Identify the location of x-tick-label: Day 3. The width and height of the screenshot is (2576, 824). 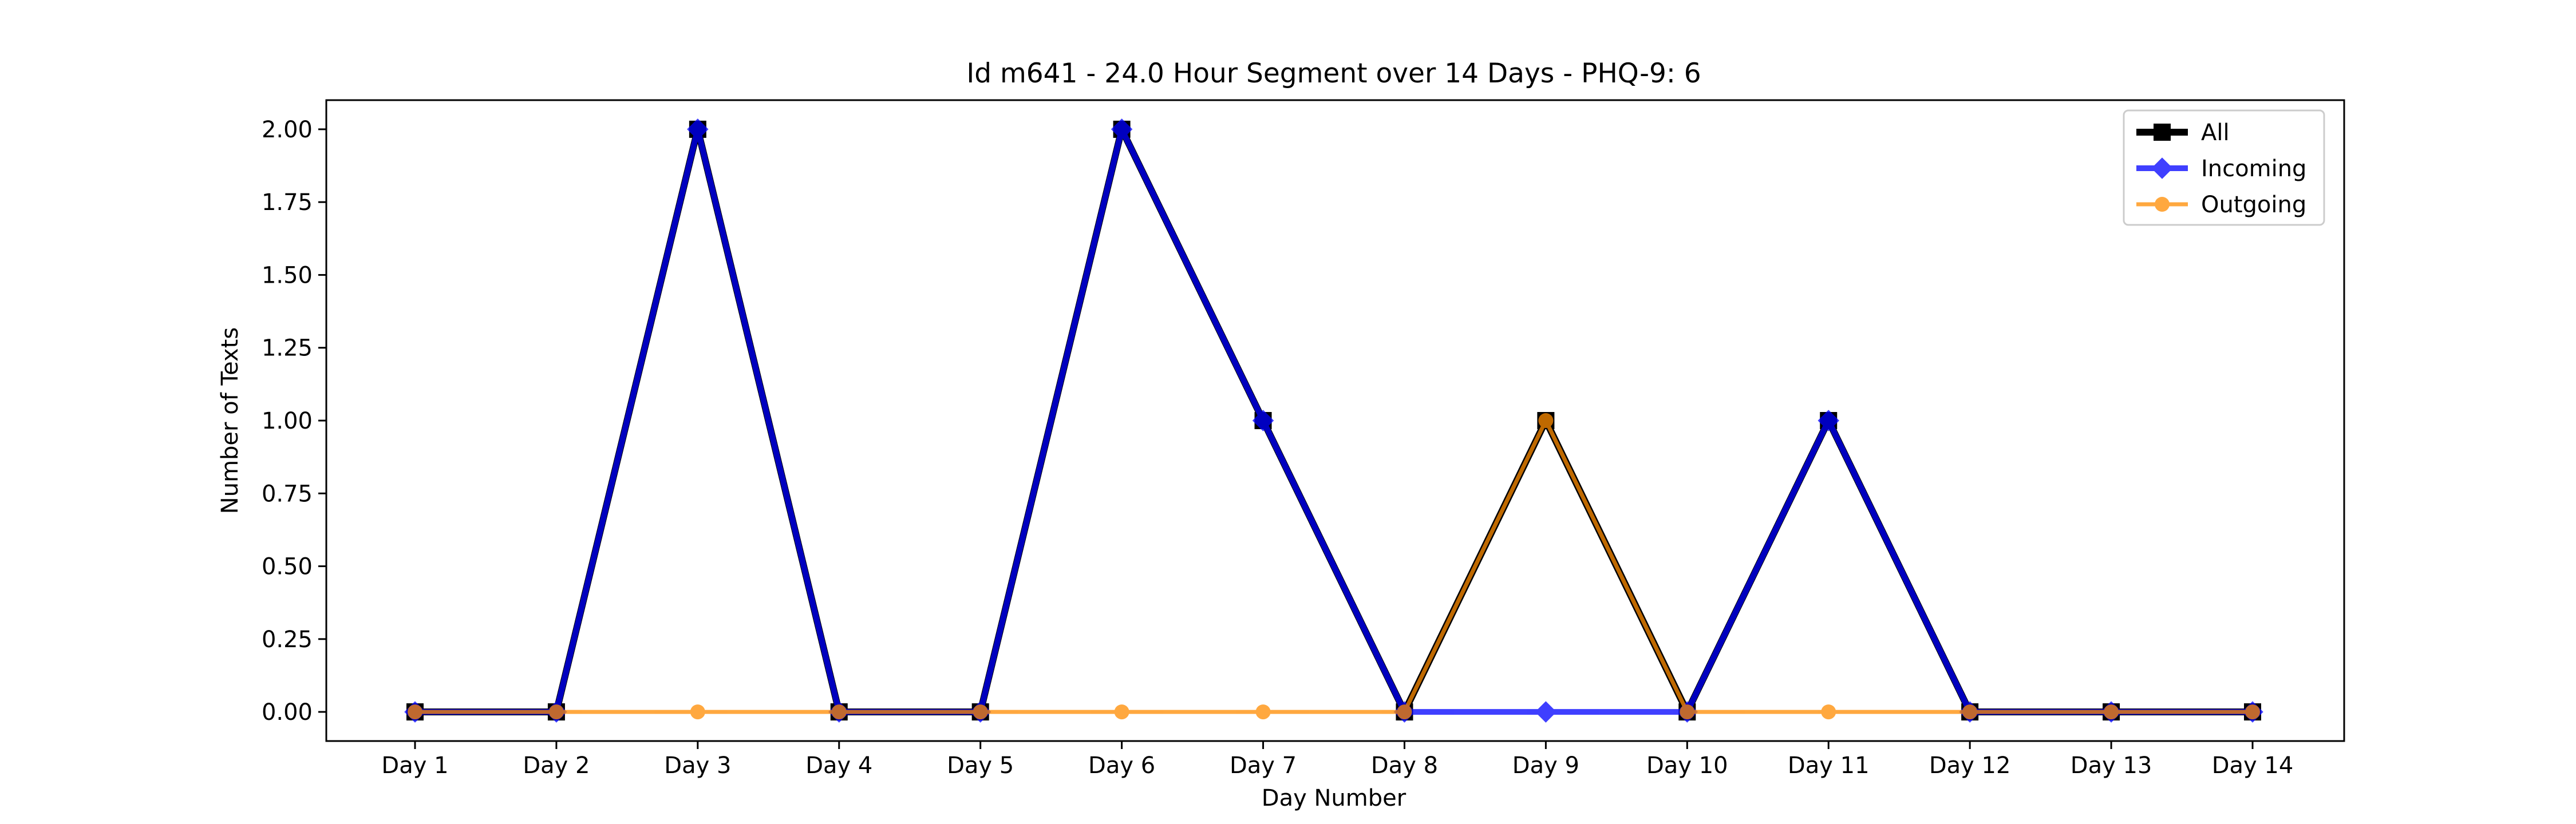
(697, 765).